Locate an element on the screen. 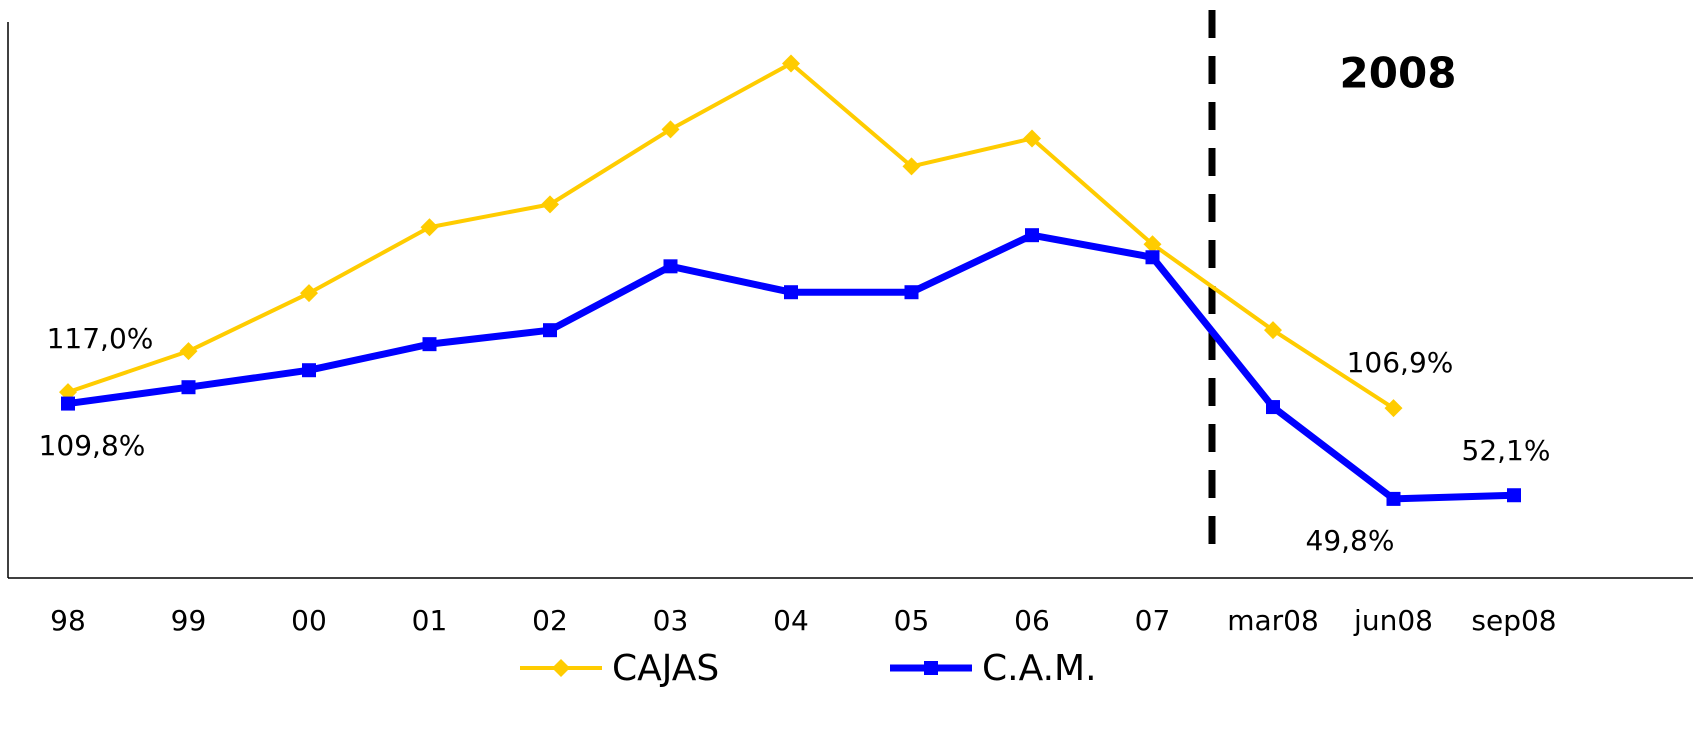  annotation: 2008 is located at coordinates (1398, 73).